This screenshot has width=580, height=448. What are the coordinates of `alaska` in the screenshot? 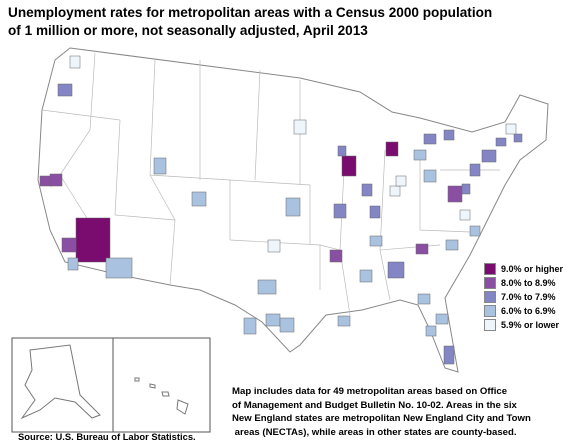 It's located at (60, 382).